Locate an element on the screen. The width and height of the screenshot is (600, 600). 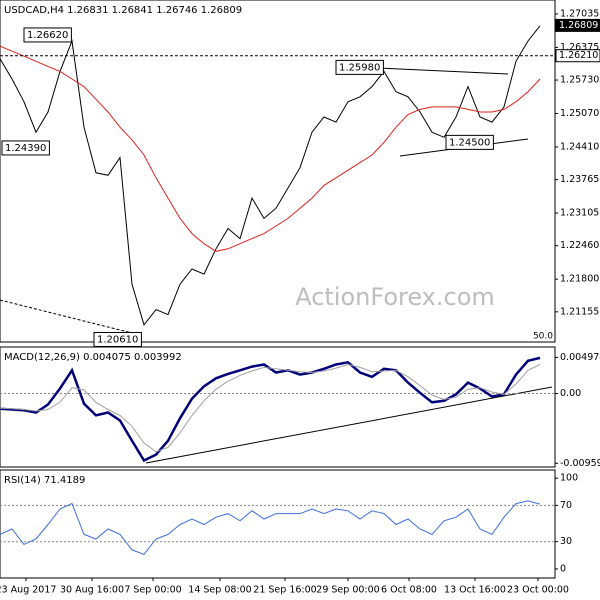
annotation-label: 1.24500 is located at coordinates (469, 142).